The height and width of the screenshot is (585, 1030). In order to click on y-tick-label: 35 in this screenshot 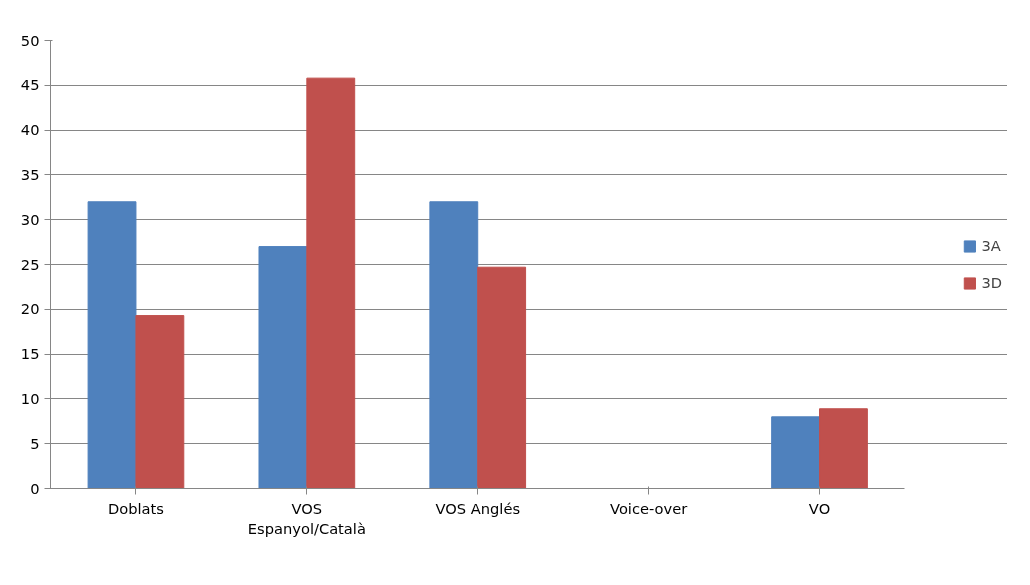, I will do `click(30, 174)`.